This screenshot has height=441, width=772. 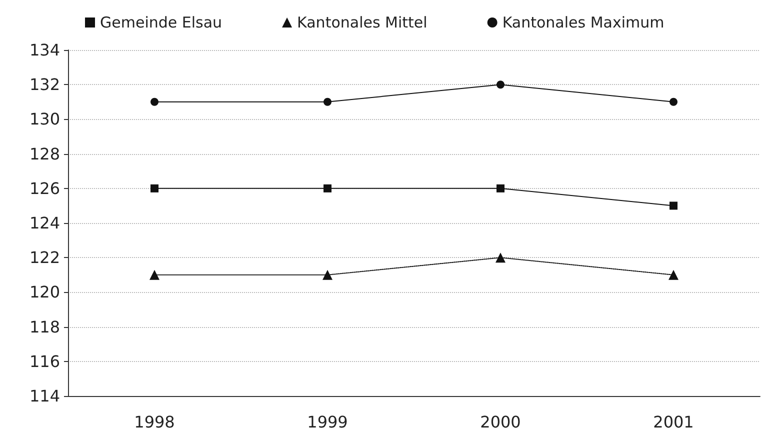 I want to click on y-tick-label: 120, so click(x=44, y=292).